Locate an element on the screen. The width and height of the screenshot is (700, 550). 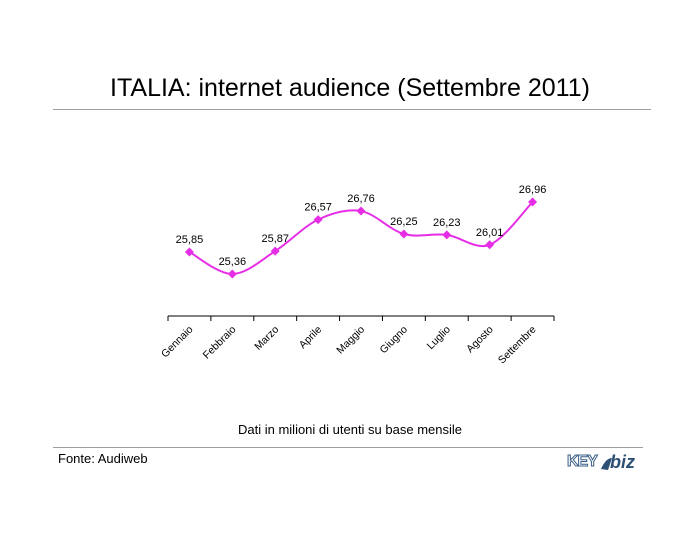
top-divider is located at coordinates (352, 109).